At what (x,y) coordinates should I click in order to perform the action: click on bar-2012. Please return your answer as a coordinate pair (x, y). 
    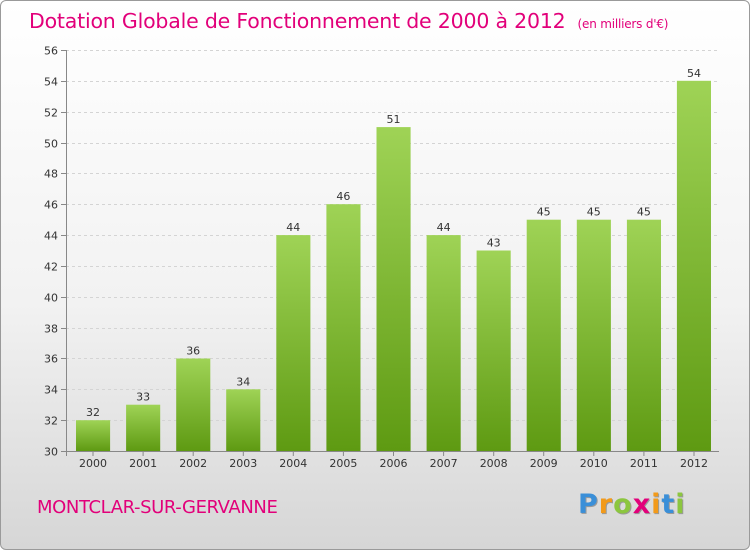
    Looking at the image, I should click on (693, 266).